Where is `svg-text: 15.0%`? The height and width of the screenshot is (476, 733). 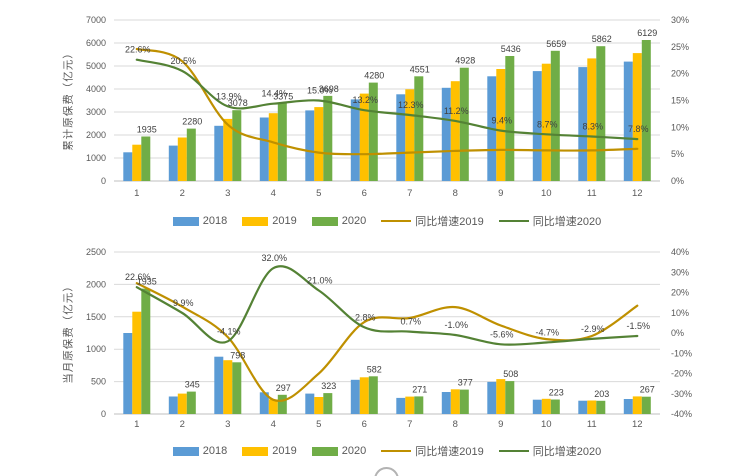 svg-text: 15.0% is located at coordinates (320, 91).